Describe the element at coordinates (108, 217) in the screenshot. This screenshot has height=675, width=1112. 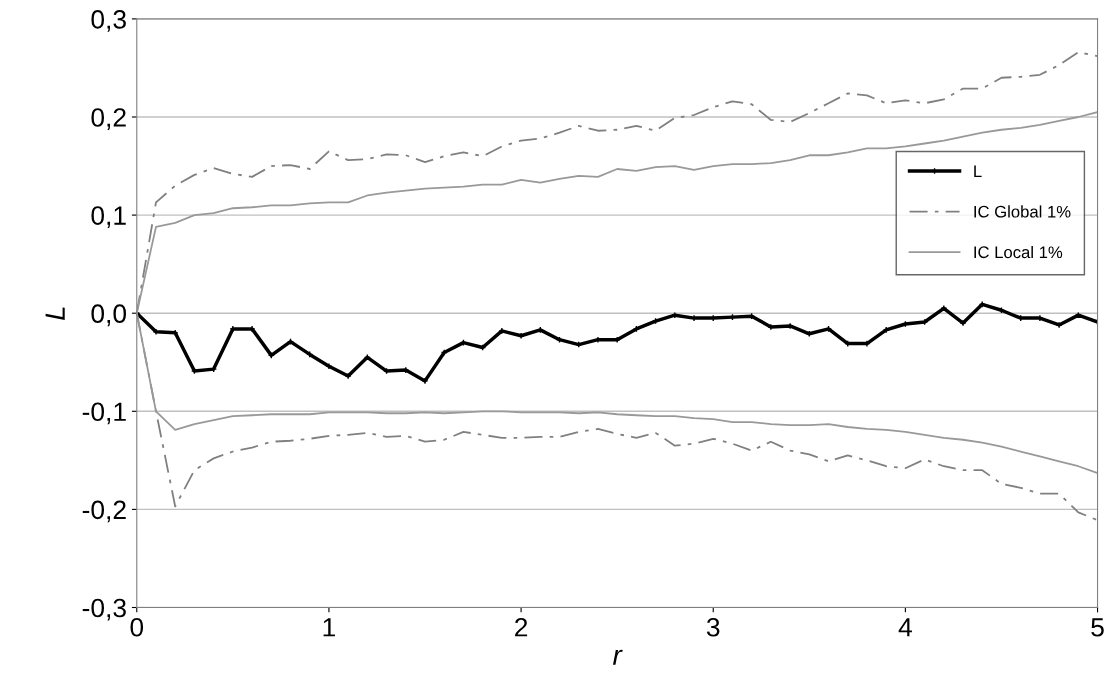
I see `y-tick-label: 0,1` at that location.